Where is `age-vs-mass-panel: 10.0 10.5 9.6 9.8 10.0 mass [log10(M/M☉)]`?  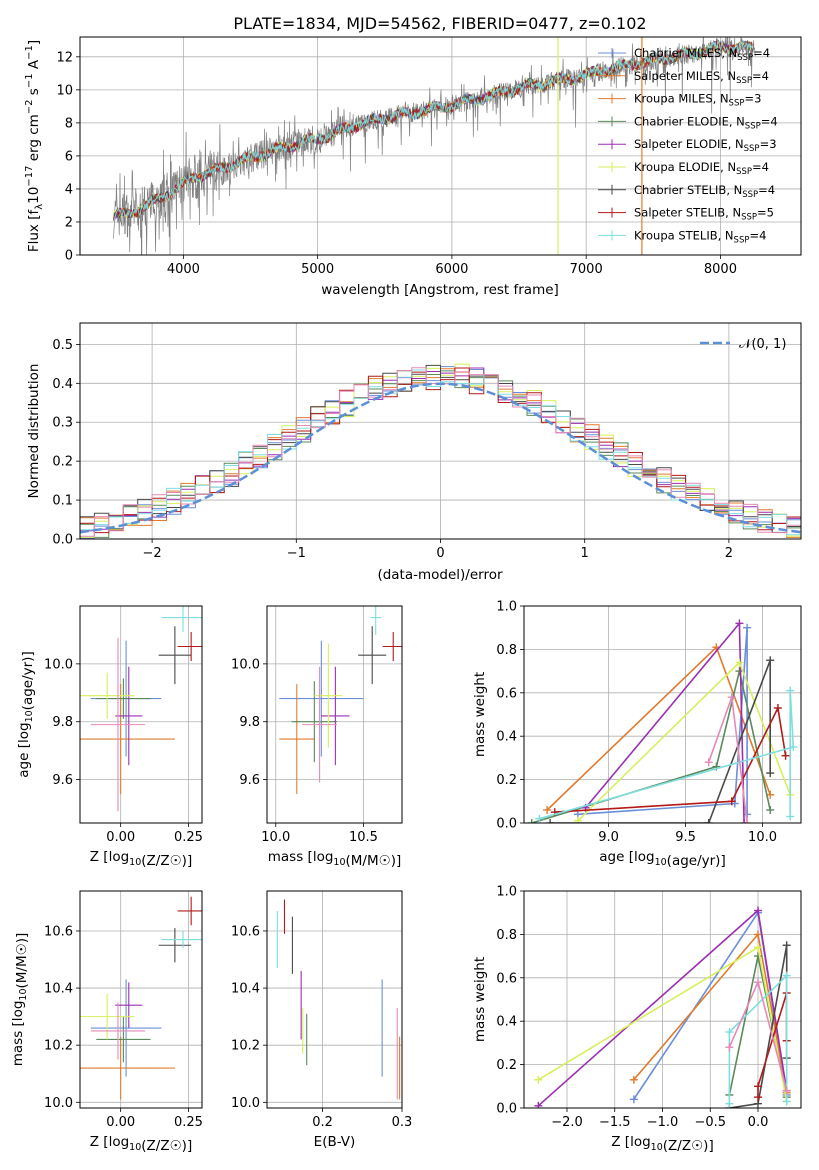
age-vs-mass-panel: 10.0 10.5 9.6 9.8 10.0 mass [log10(M/M☉)] is located at coordinates (317, 737).